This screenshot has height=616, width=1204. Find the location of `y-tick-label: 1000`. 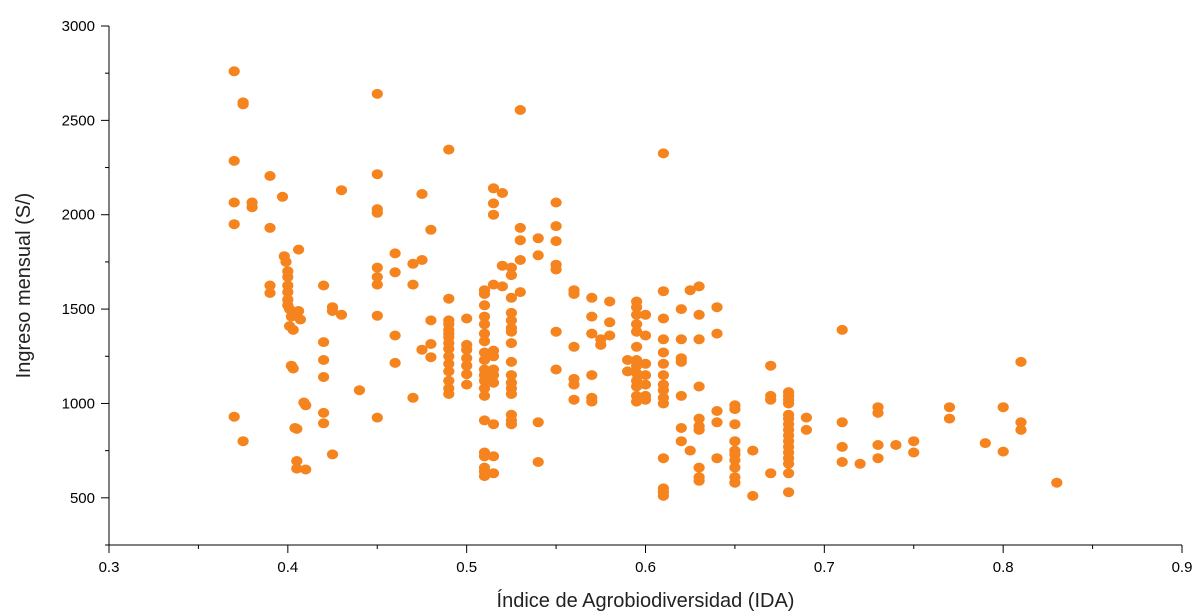

y-tick-label: 1000 is located at coordinates (78, 403).